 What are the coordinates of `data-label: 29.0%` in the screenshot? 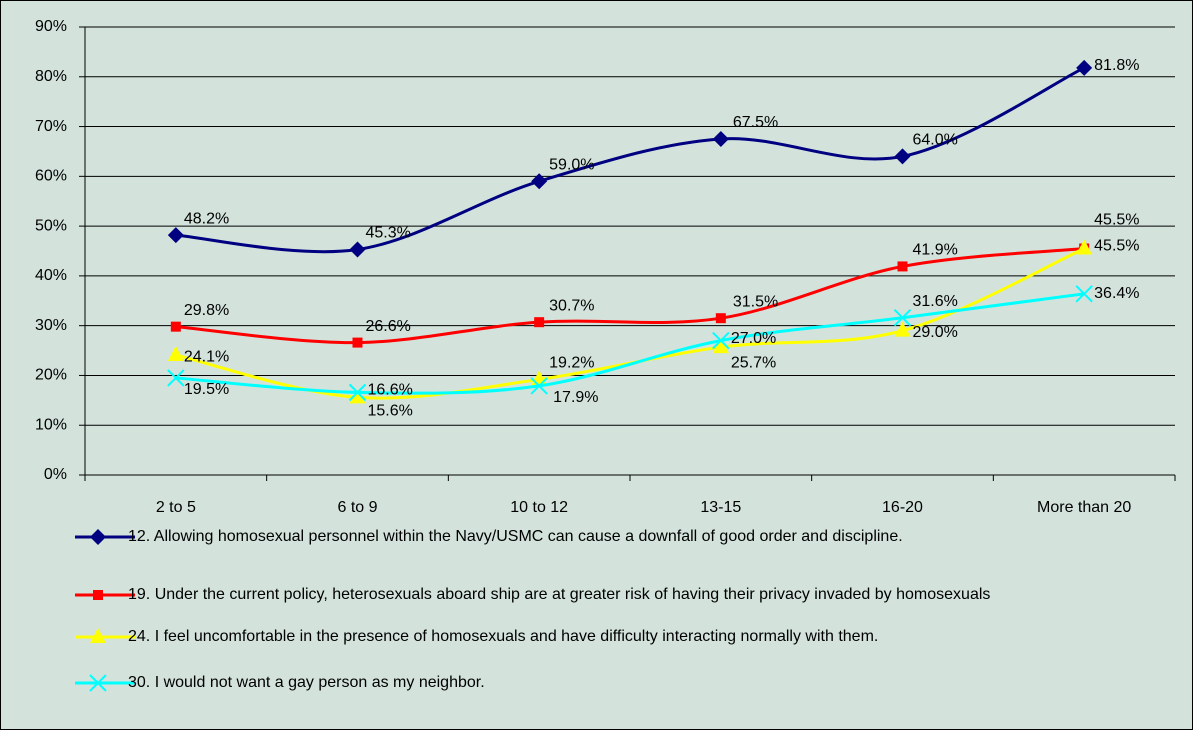 It's located at (935, 332).